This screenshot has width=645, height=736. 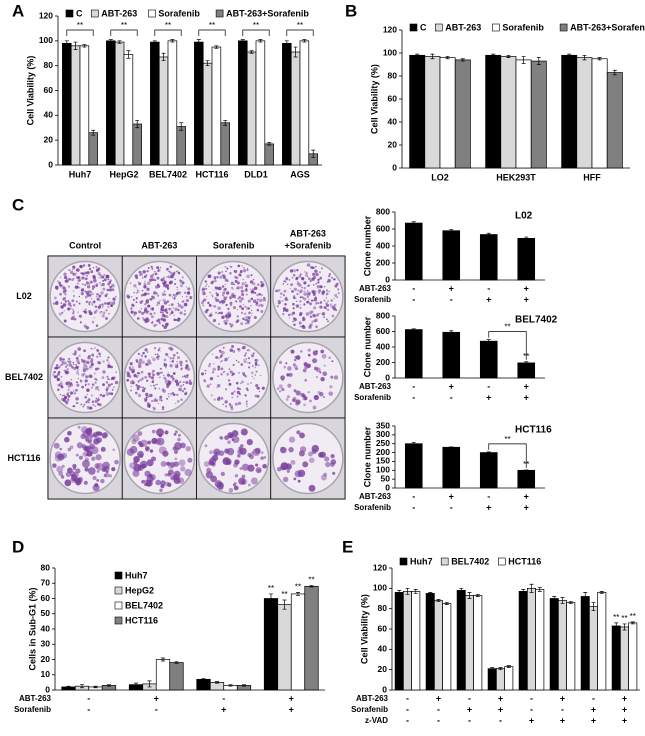 I want to click on condition-label: Sorafenib, so click(x=372, y=397).